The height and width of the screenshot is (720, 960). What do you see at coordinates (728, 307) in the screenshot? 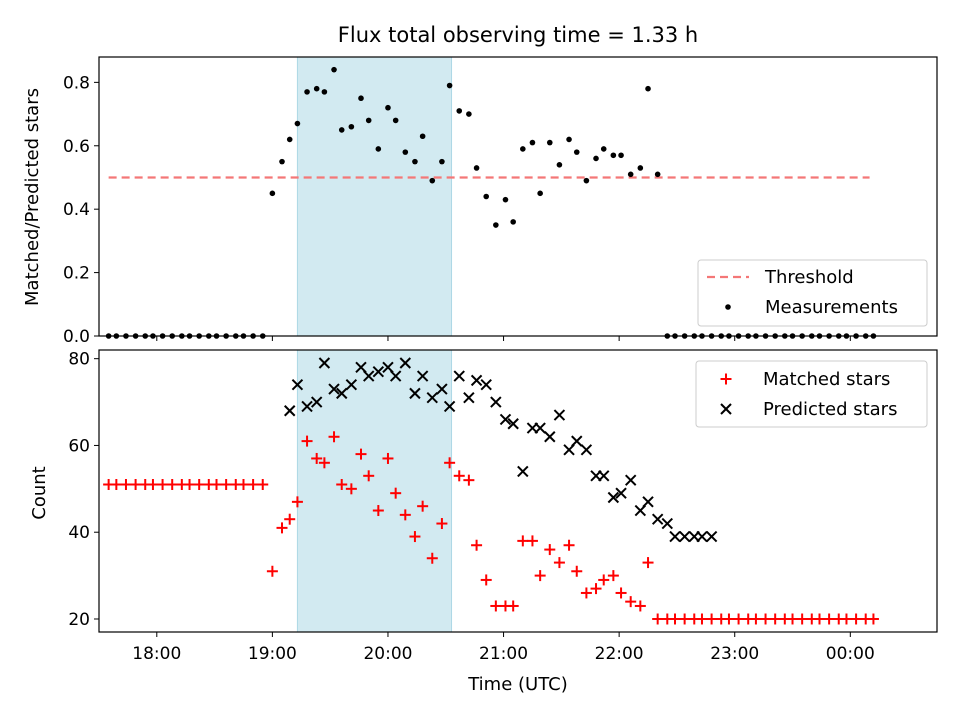
I see `legend-measurements-swatch` at bounding box center [728, 307].